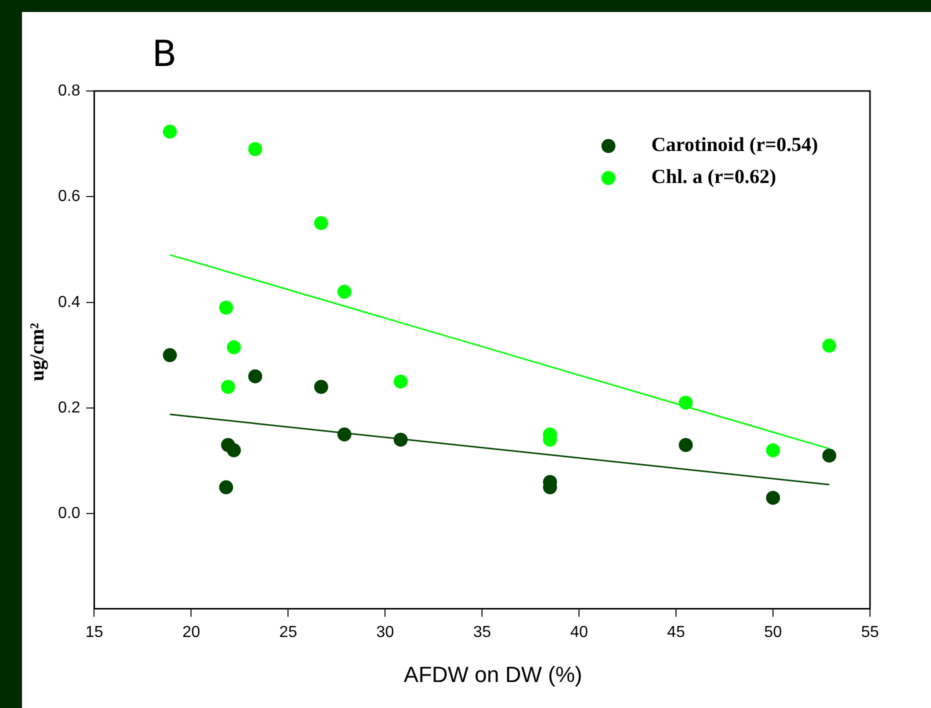 The width and height of the screenshot is (931, 708). What do you see at coordinates (482, 632) in the screenshot?
I see `x-tick-label: 35` at bounding box center [482, 632].